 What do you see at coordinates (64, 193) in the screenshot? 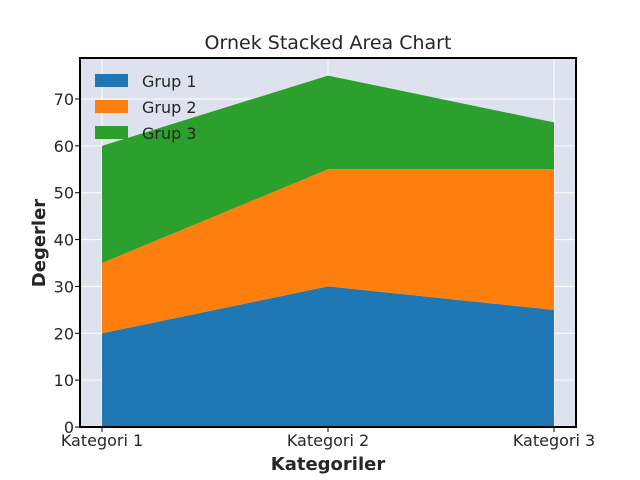
I see `y-tick-label: 50` at bounding box center [64, 193].